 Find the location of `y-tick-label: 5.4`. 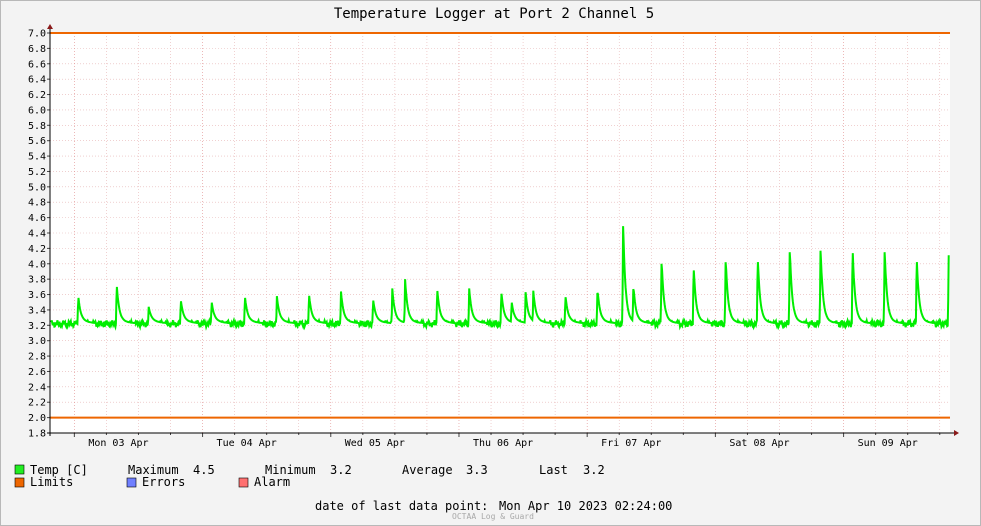

y-tick-label: 5.4 is located at coordinates (37, 157).